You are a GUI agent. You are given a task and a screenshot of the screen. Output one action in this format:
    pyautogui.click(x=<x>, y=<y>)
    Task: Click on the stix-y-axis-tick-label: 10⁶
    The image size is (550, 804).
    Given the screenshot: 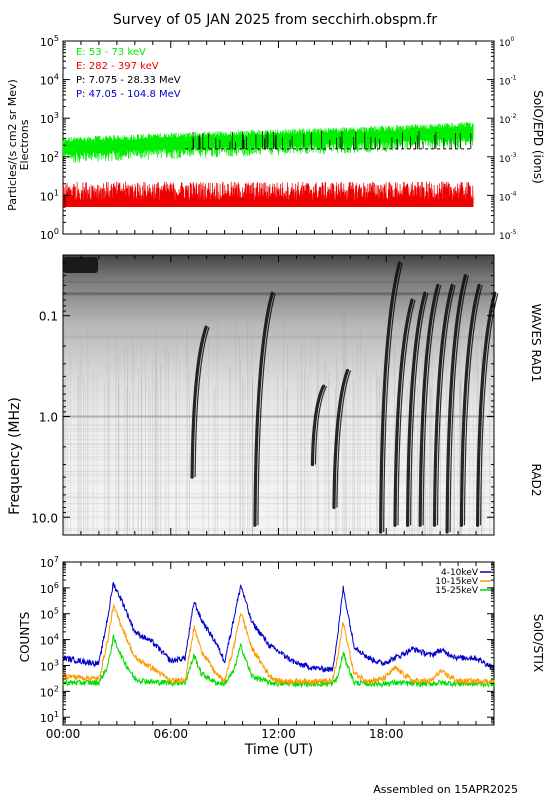 What is the action you would take?
    pyautogui.click(x=49, y=588)
    